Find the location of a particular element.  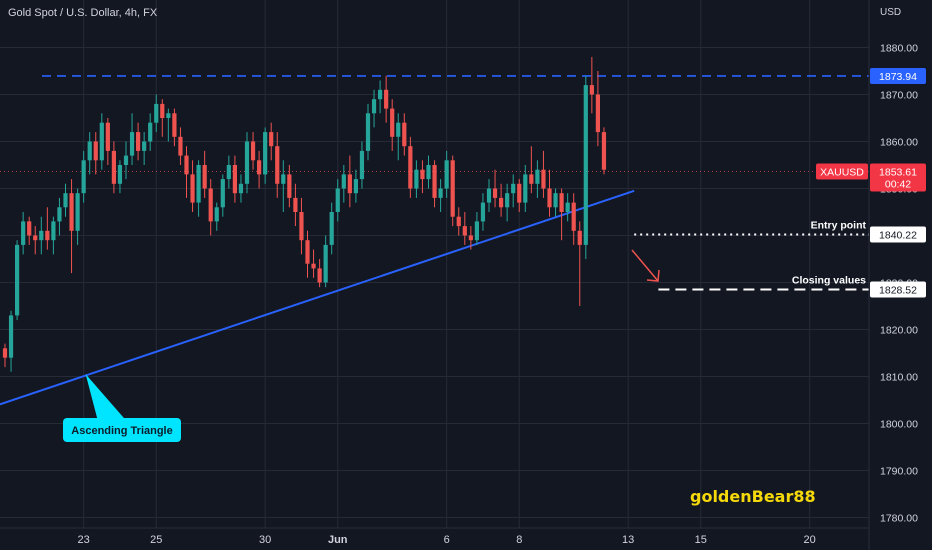

time-axis: 23 25 30 Jun 6 8 13 15 20 is located at coordinates (447, 540).